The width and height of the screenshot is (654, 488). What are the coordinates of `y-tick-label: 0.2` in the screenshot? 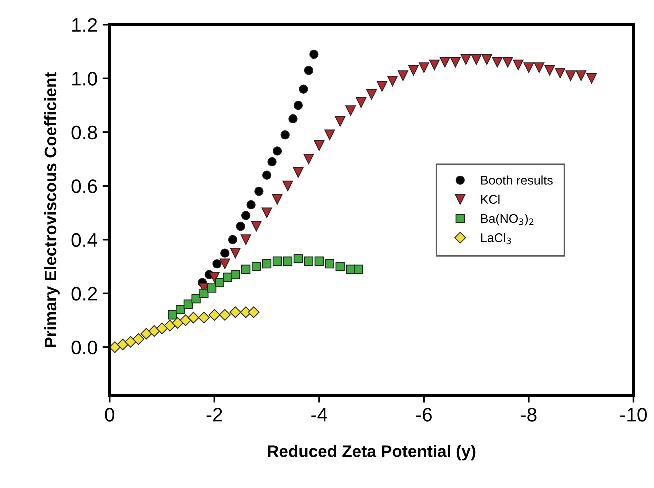 It's located at (85, 294).